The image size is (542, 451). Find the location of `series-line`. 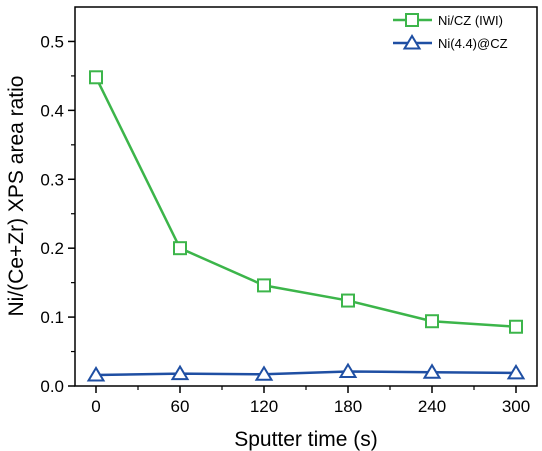

series-line is located at coordinates (306, 373).